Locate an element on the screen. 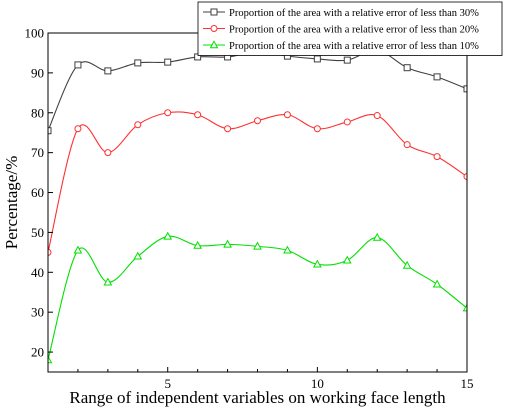  y-tick-label: 40 is located at coordinates (37, 272).